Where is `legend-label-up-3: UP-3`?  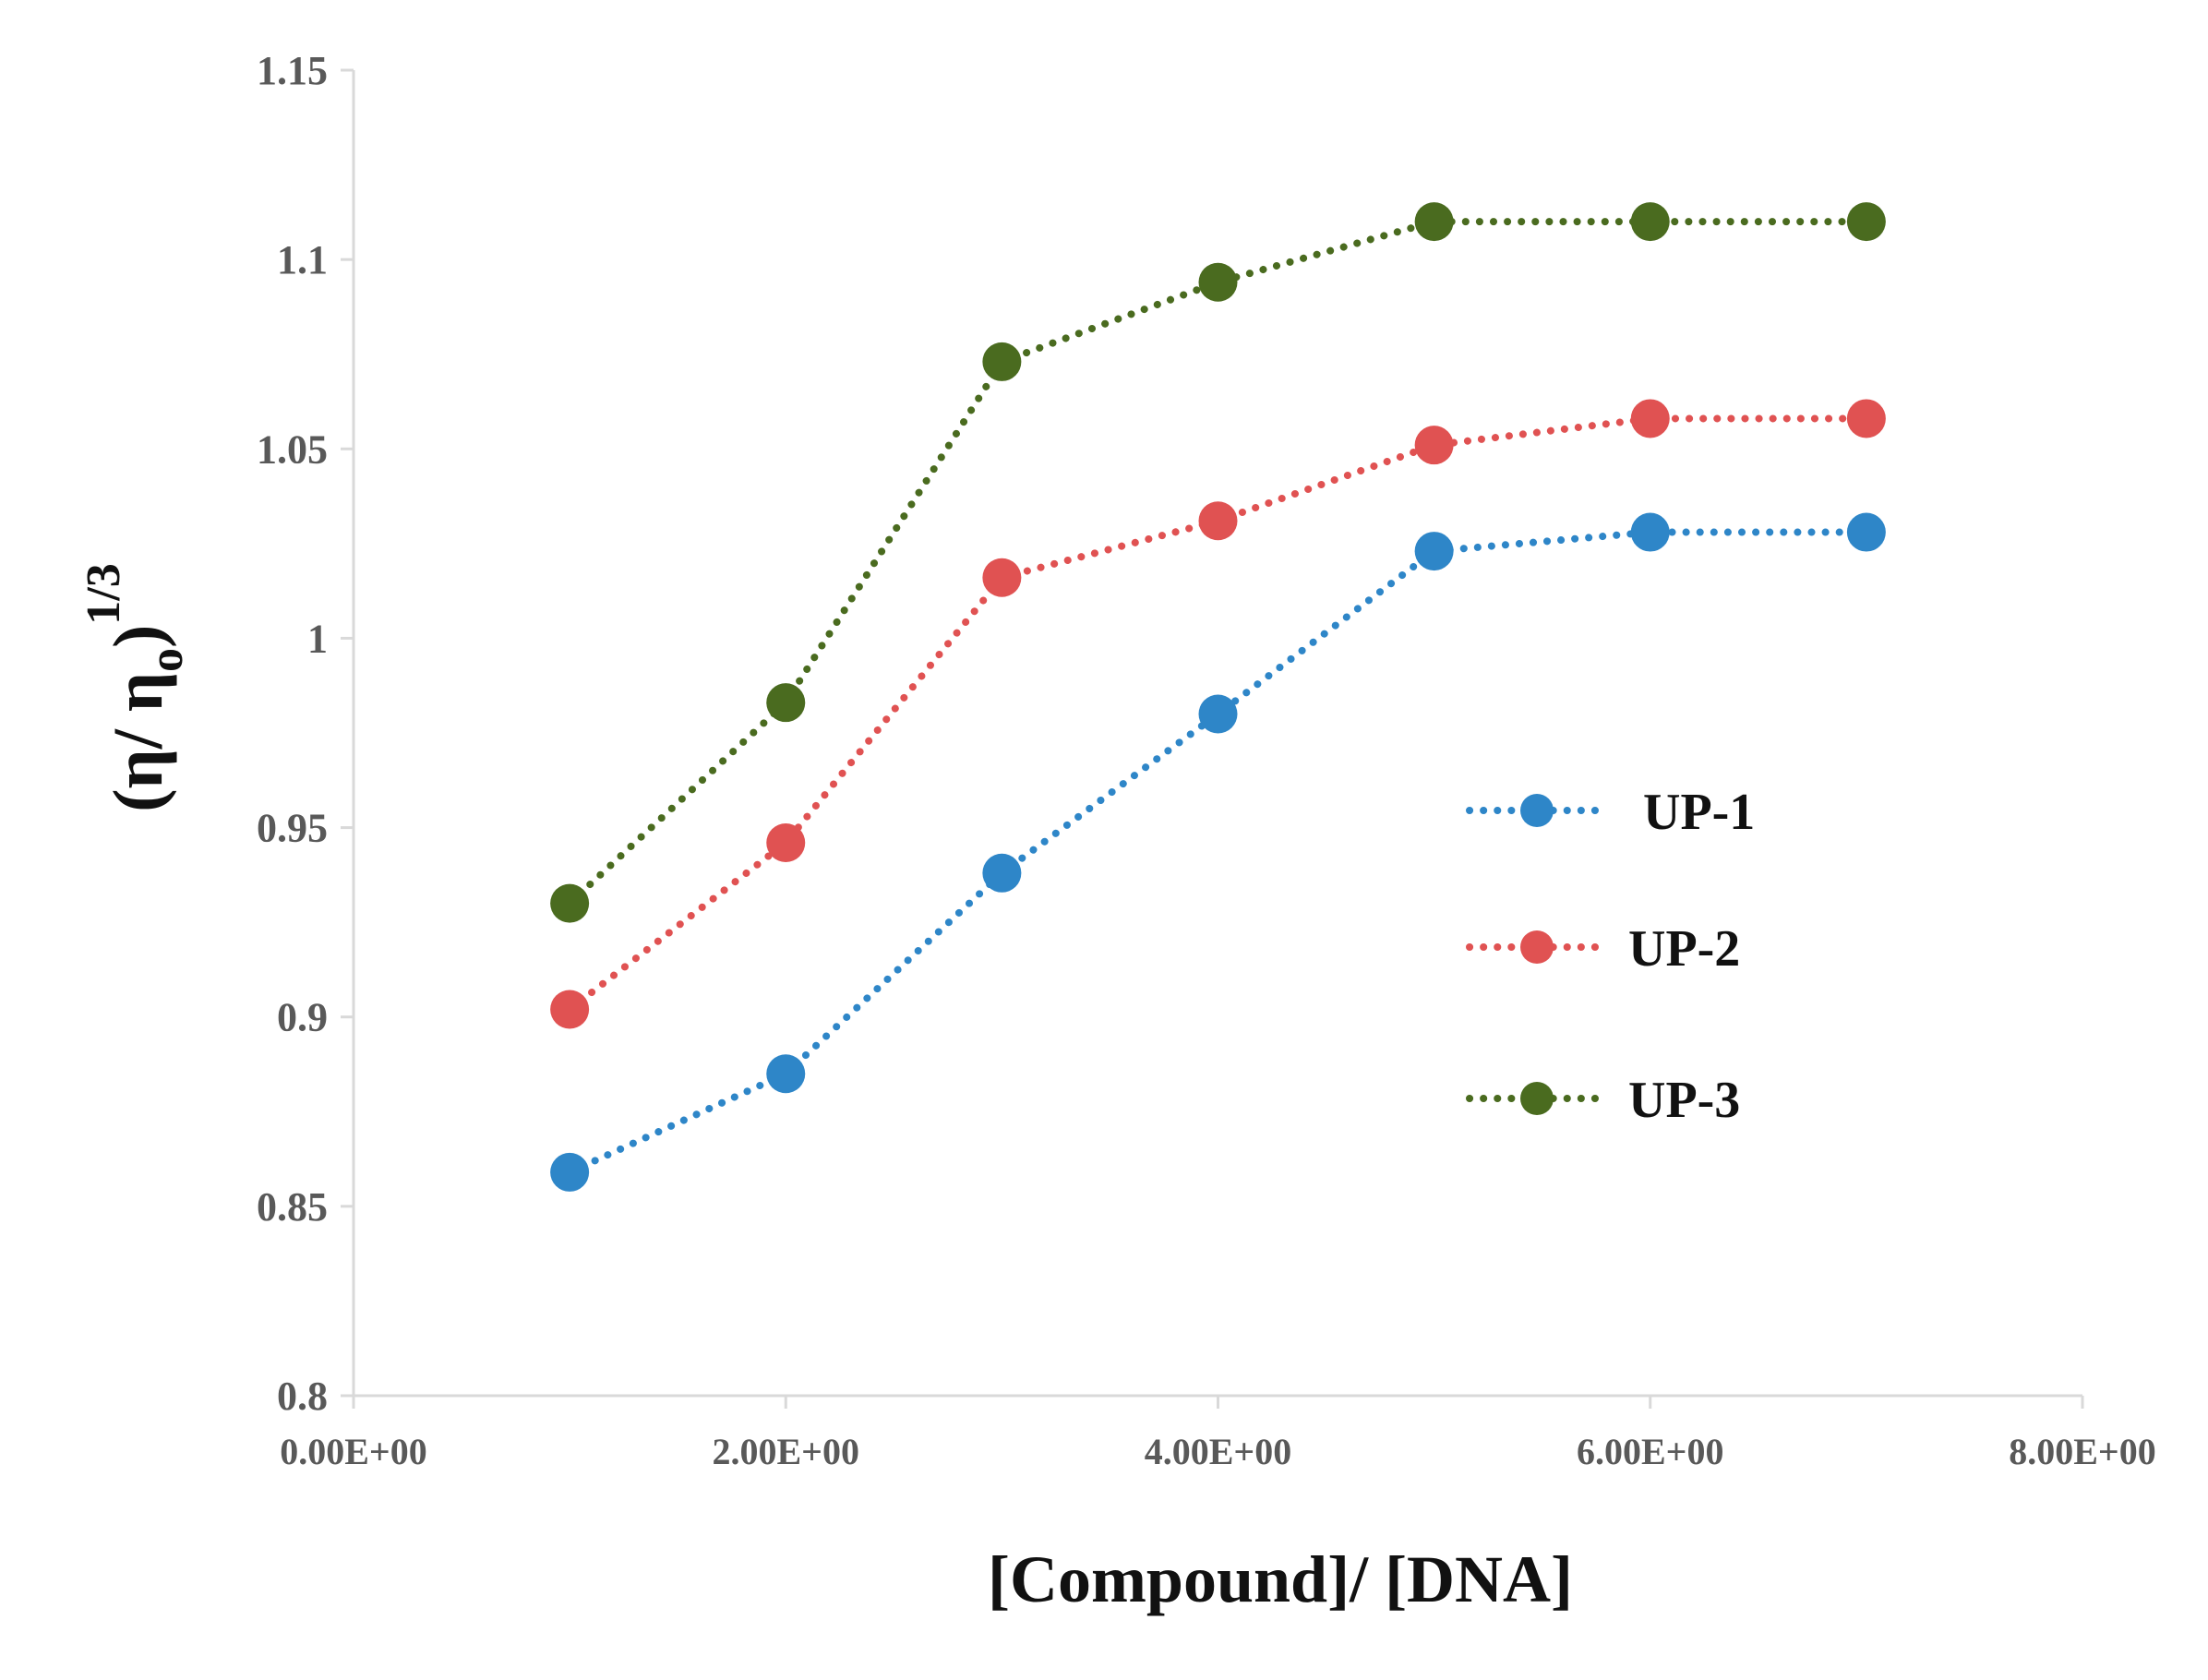 legend-label-up-3: UP-3 is located at coordinates (1684, 1100).